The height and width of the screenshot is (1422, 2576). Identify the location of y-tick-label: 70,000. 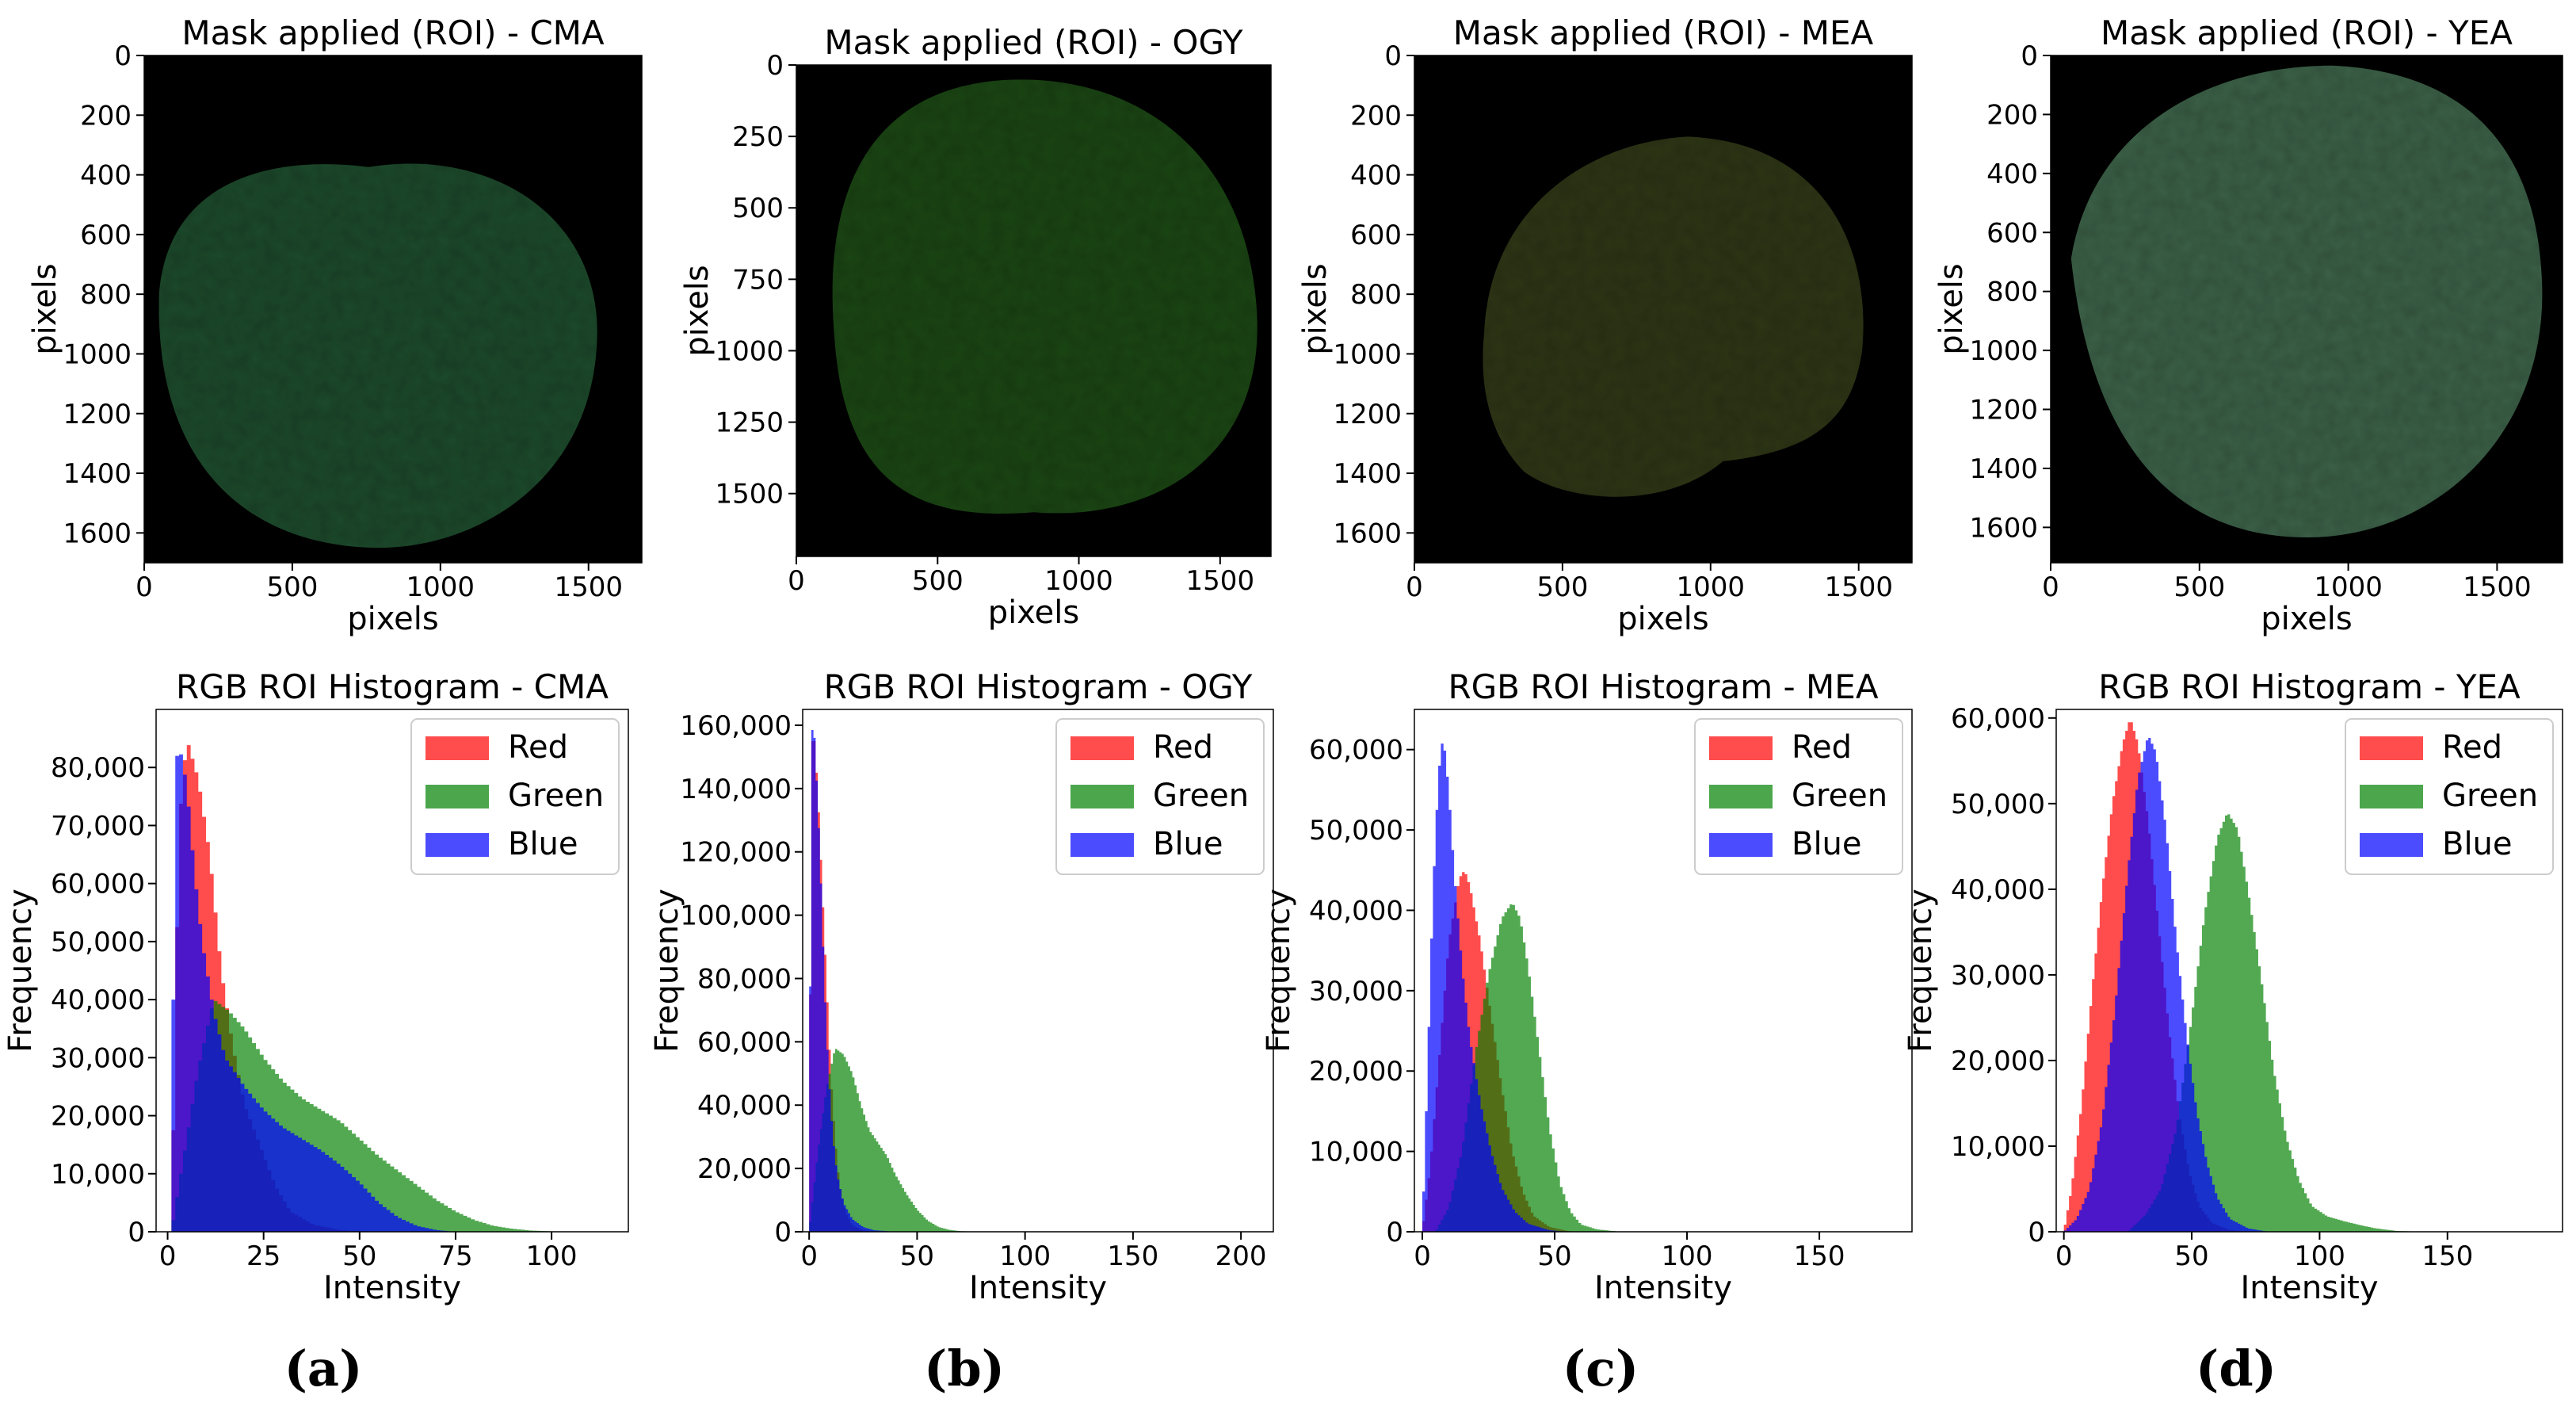
(98, 826).